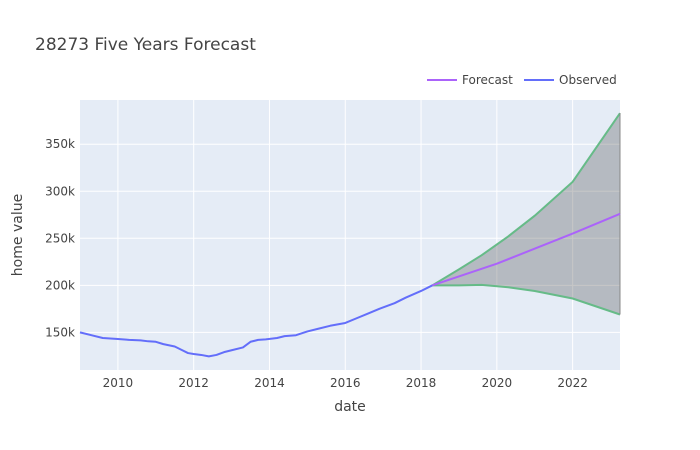 This screenshot has height=450, width=700. What do you see at coordinates (18, 235) in the screenshot?
I see `y-axis-title: home value` at bounding box center [18, 235].